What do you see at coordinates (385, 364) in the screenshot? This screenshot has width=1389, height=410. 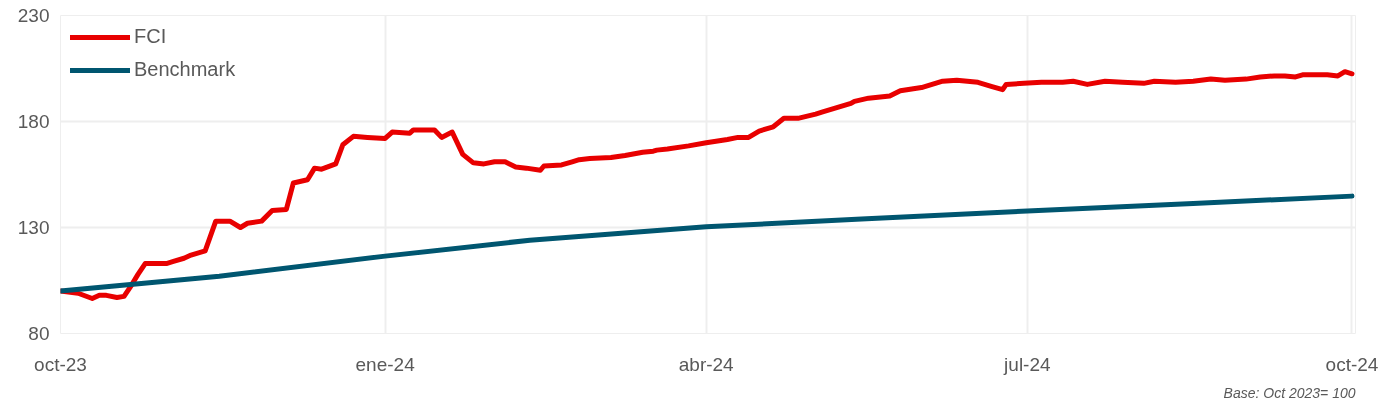 I see `x-tick-label: ene-24` at bounding box center [385, 364].